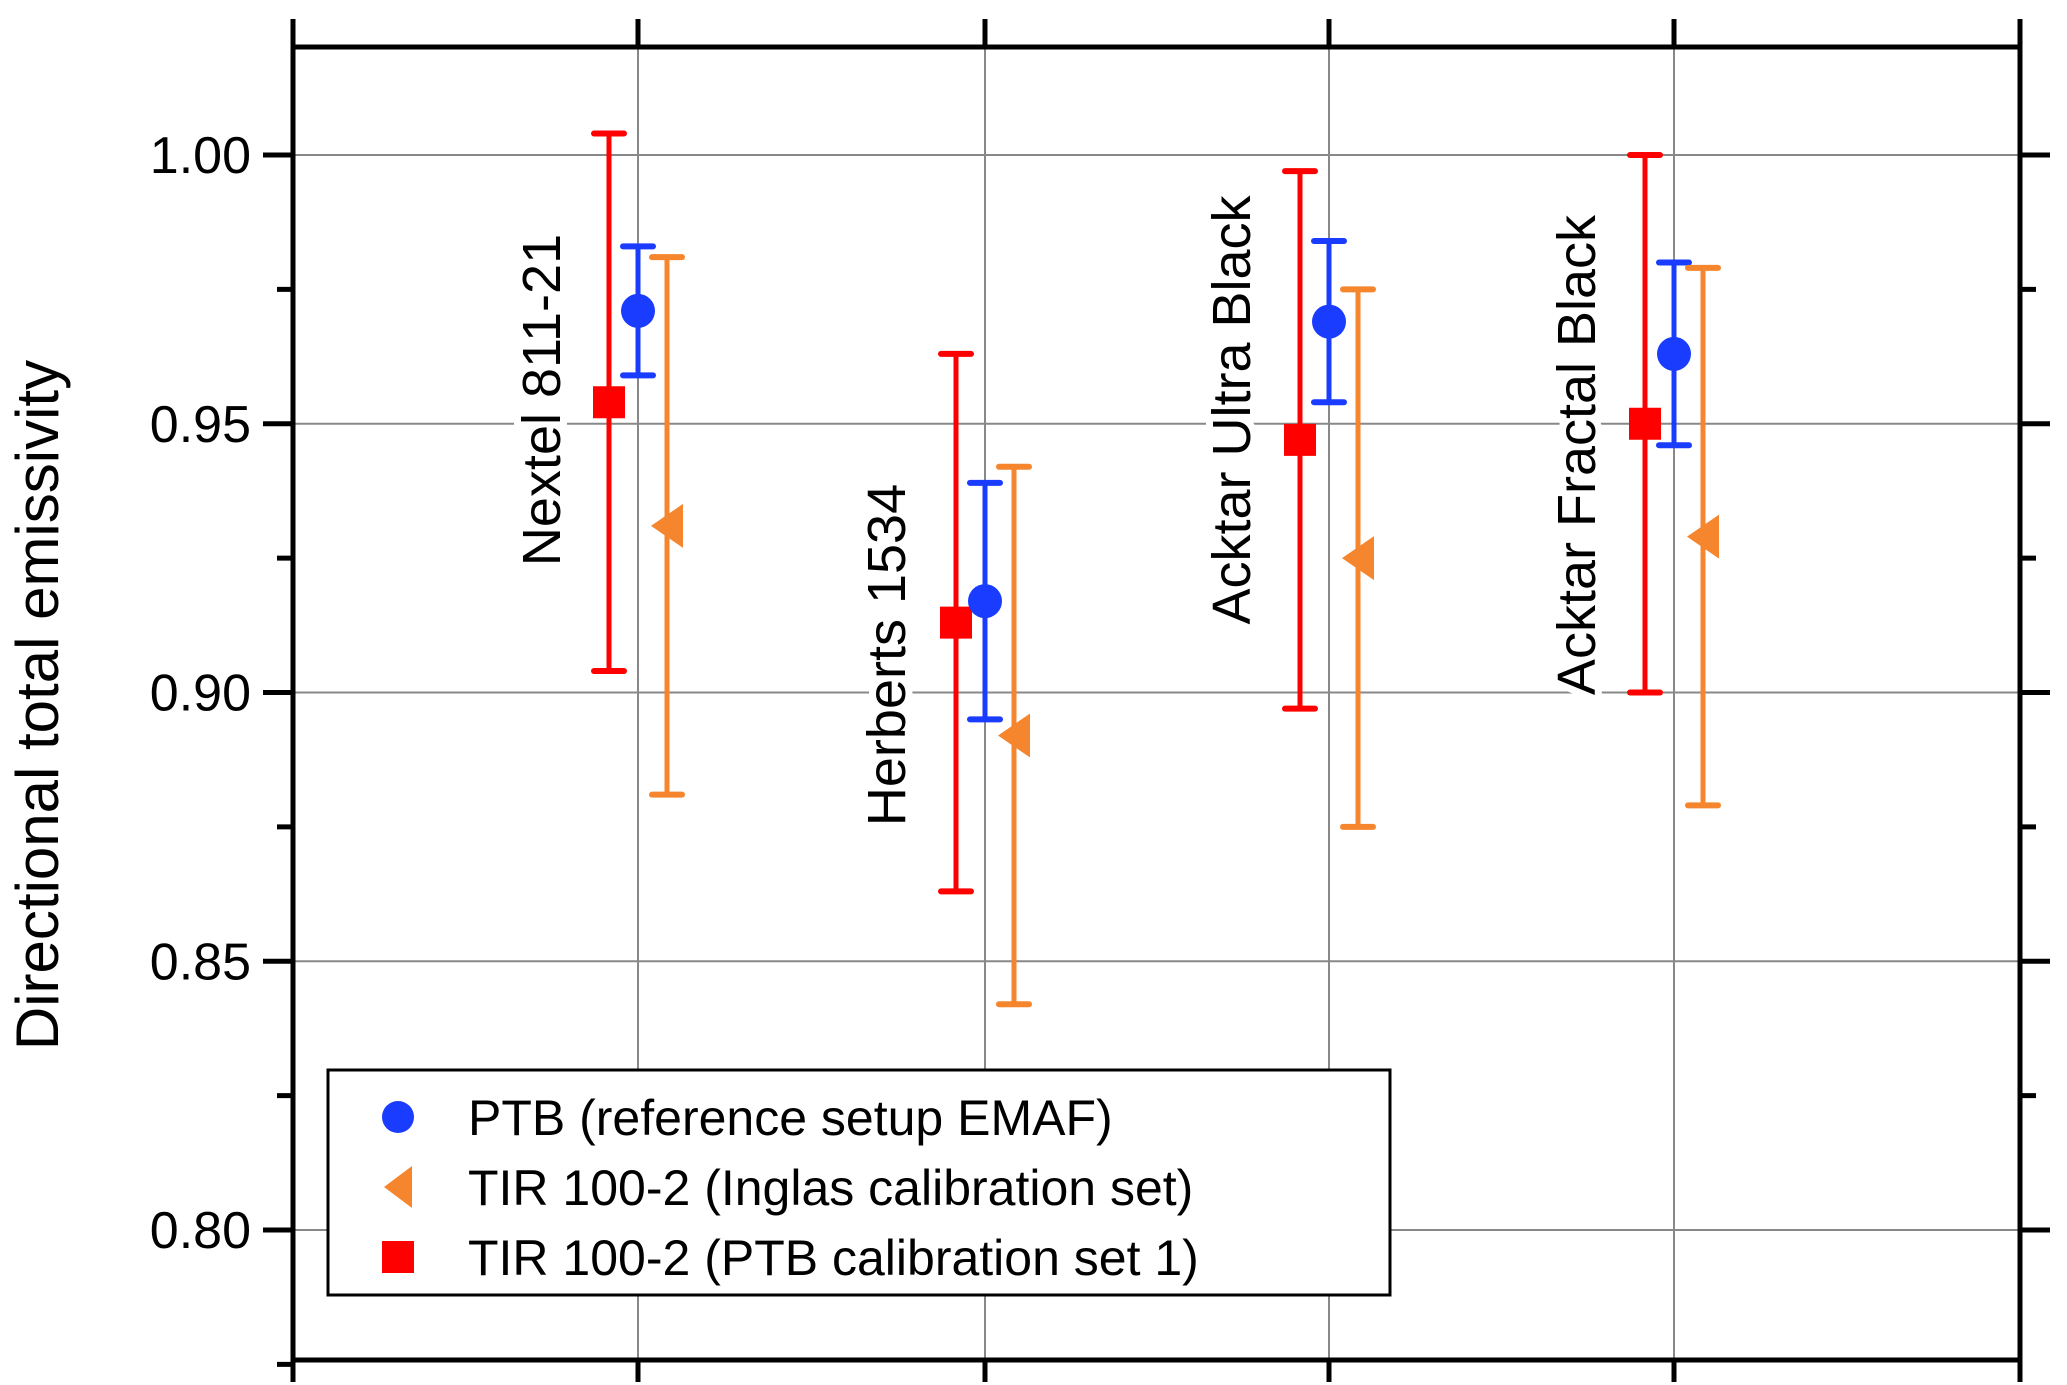 The height and width of the screenshot is (1385, 2067). What do you see at coordinates (1232, 409) in the screenshot?
I see `category-label: Acktar Ultra Black` at bounding box center [1232, 409].